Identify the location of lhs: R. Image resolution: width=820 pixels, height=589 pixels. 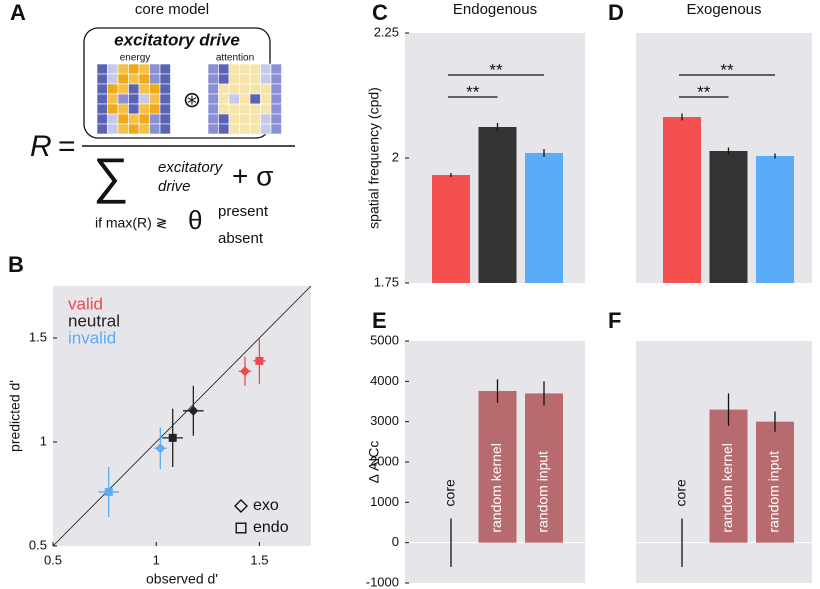
(41, 146).